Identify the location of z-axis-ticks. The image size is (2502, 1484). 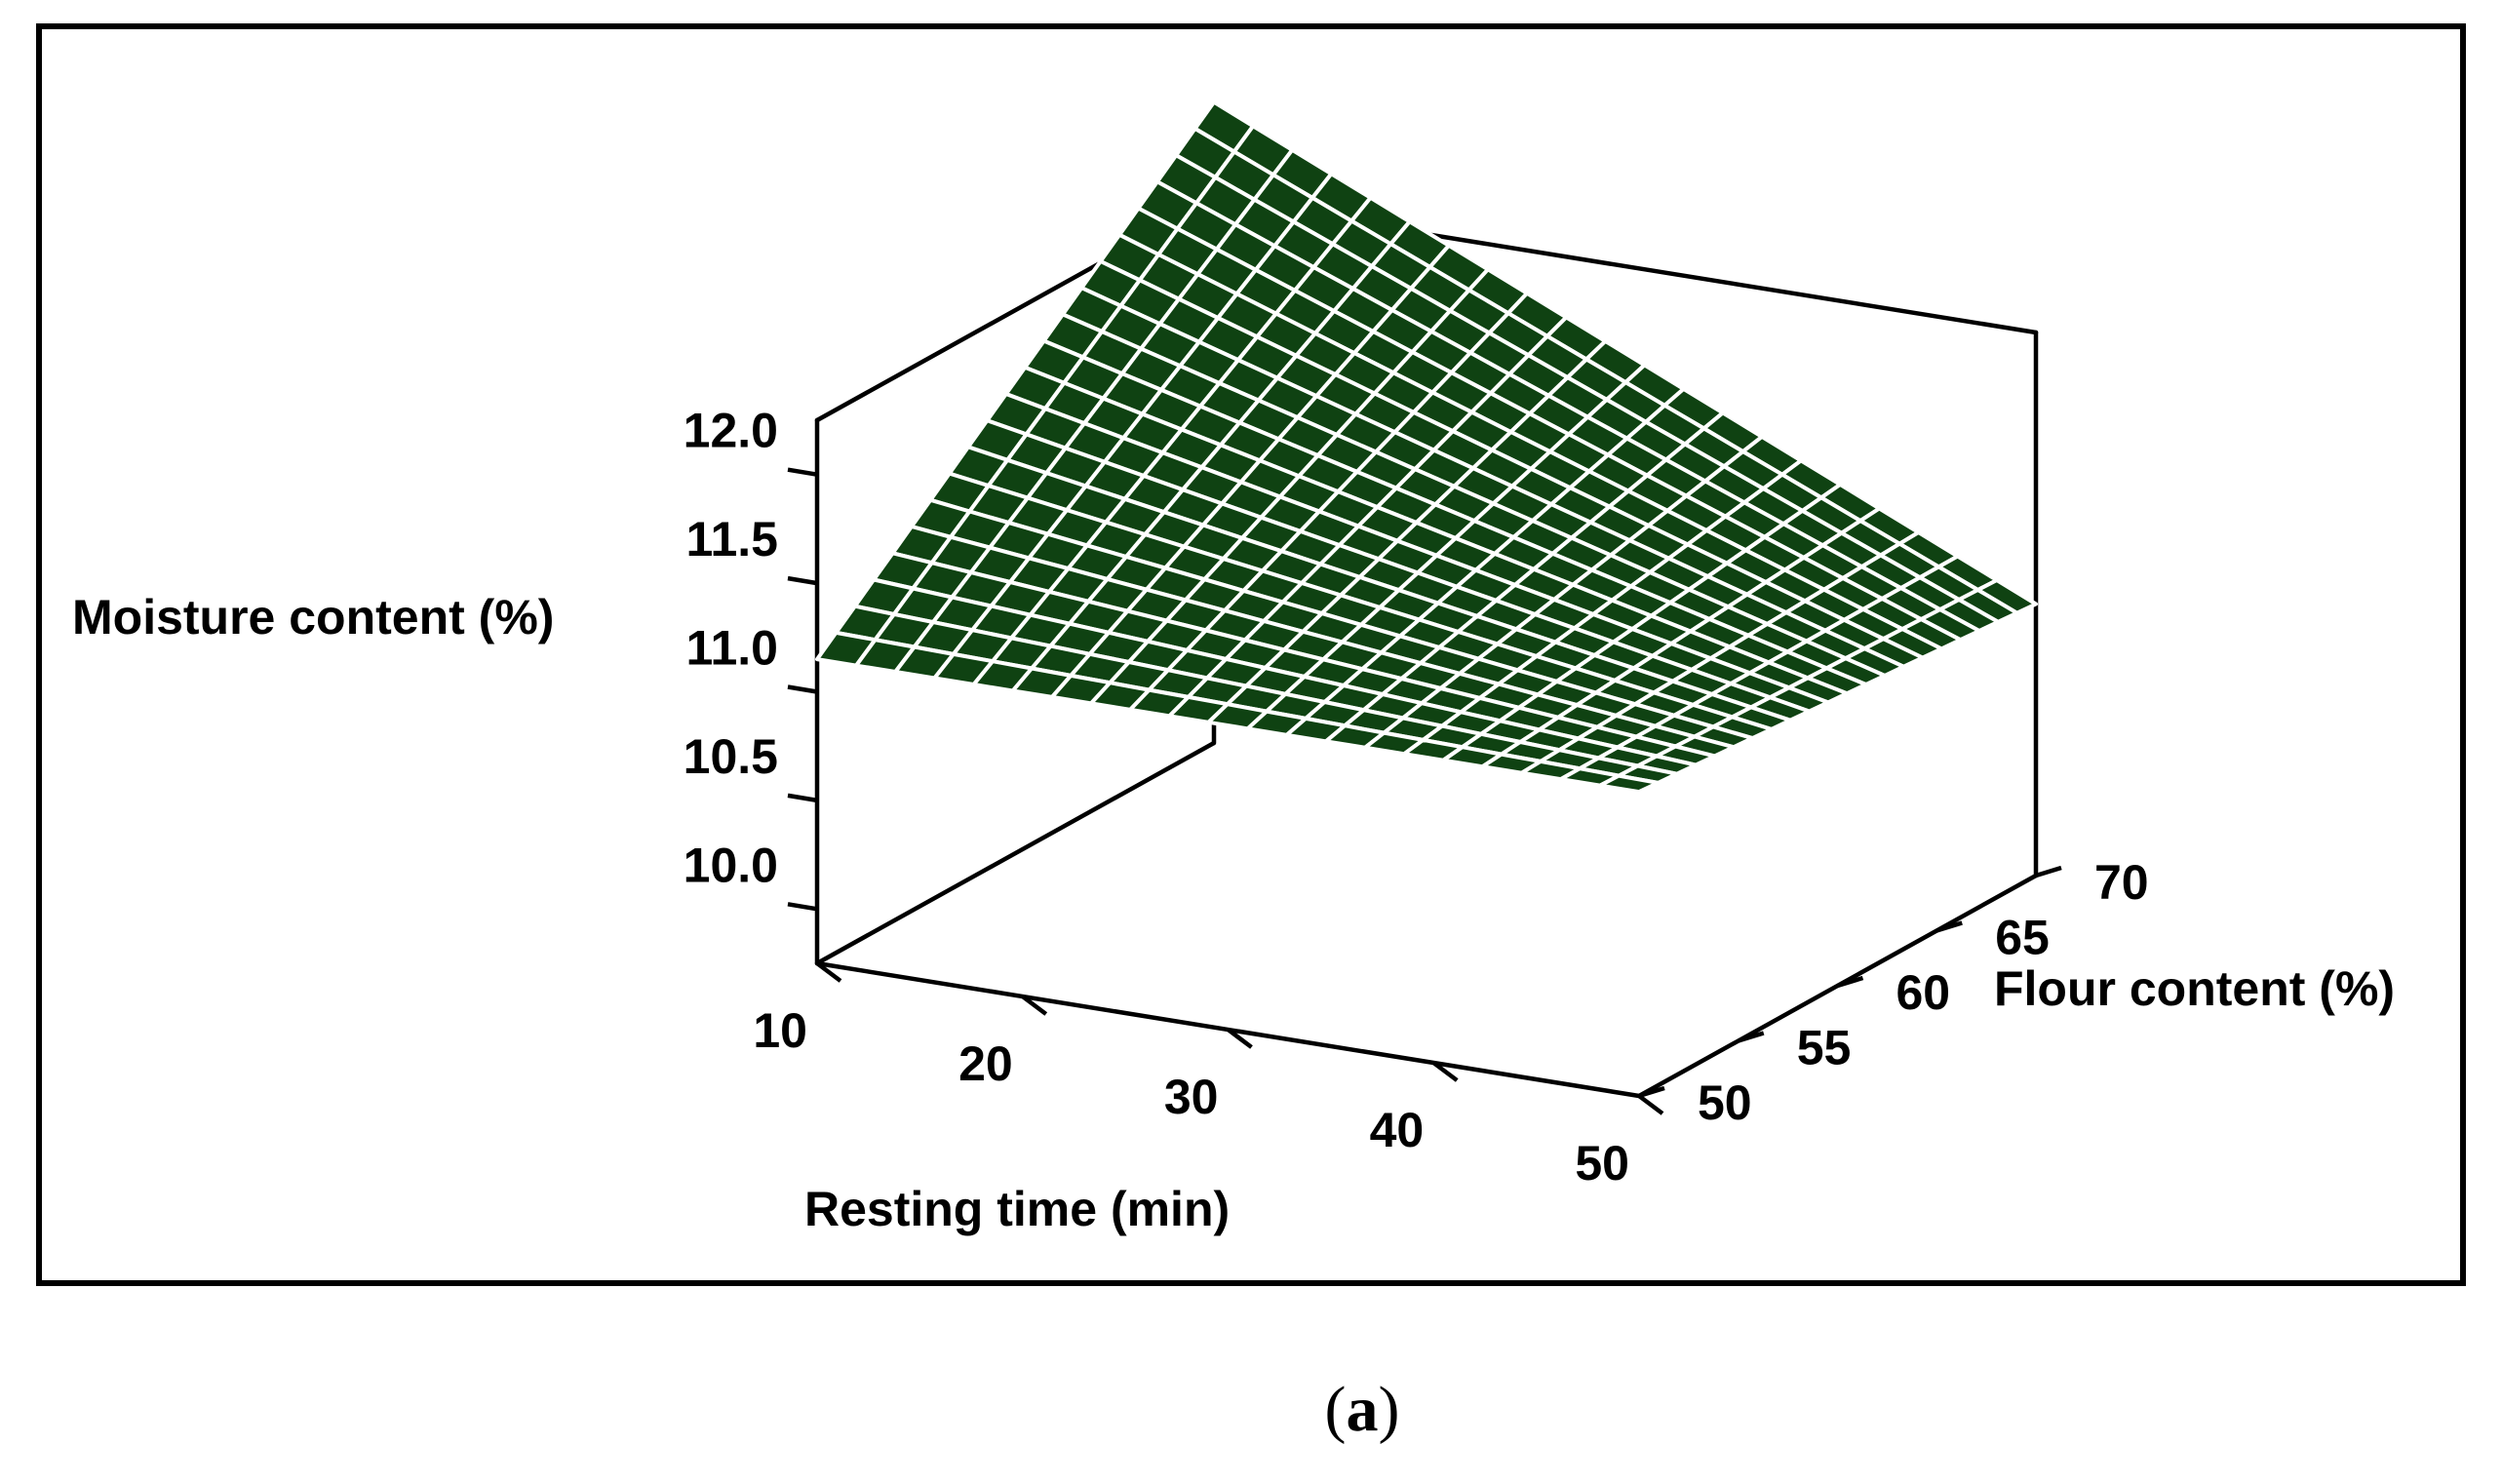
(802, 689).